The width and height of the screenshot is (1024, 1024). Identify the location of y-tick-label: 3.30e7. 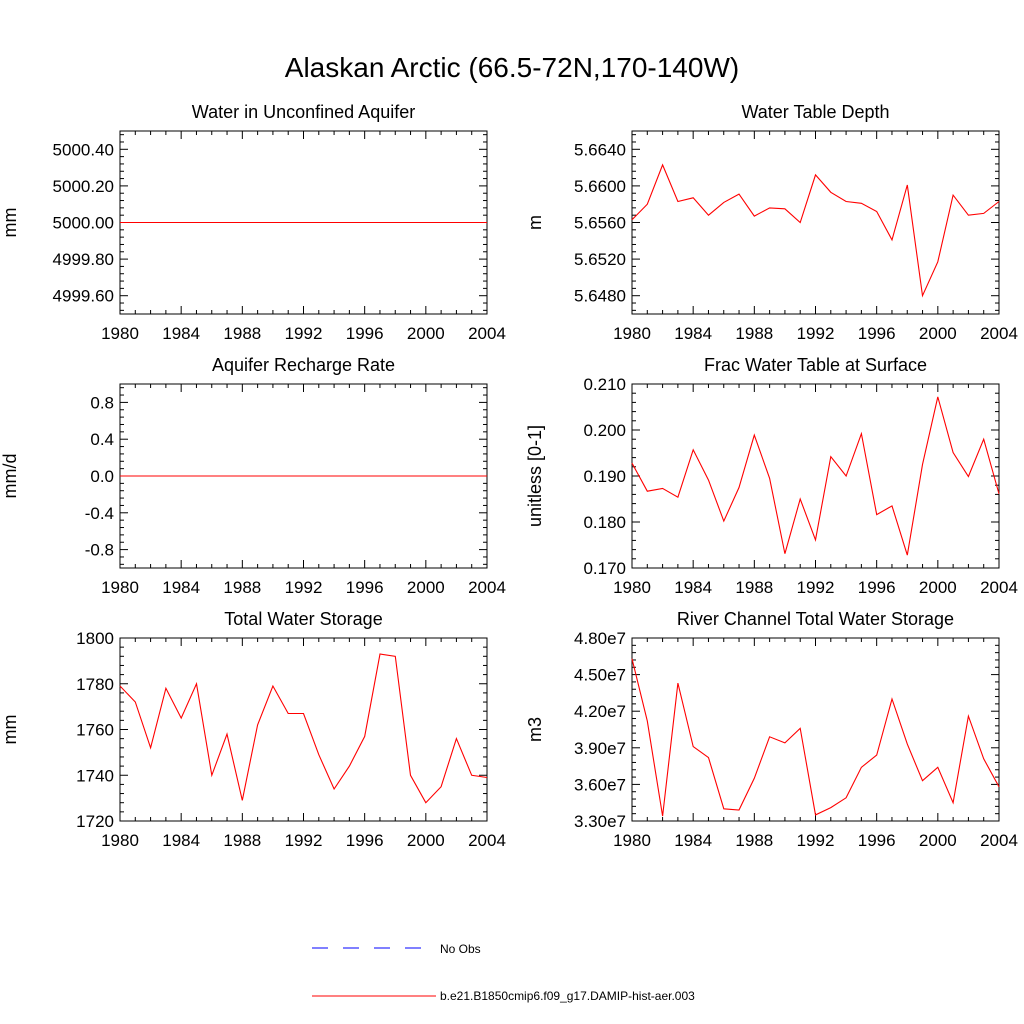
(600, 821).